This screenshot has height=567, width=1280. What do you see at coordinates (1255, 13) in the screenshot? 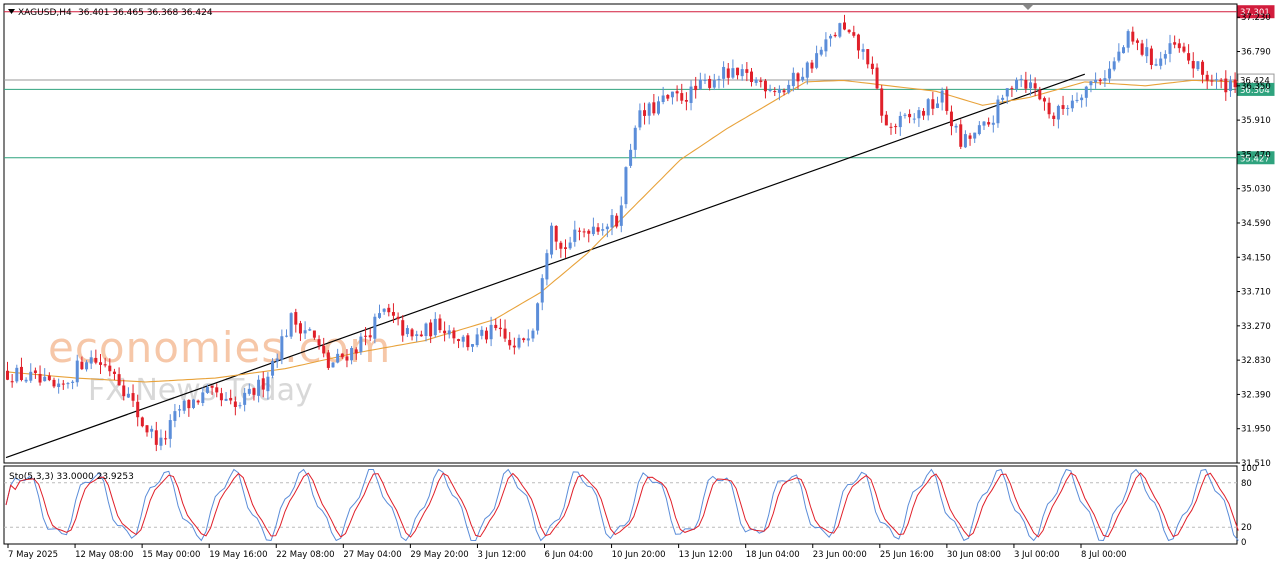
I see `level-label-0: 37.301` at bounding box center [1255, 13].